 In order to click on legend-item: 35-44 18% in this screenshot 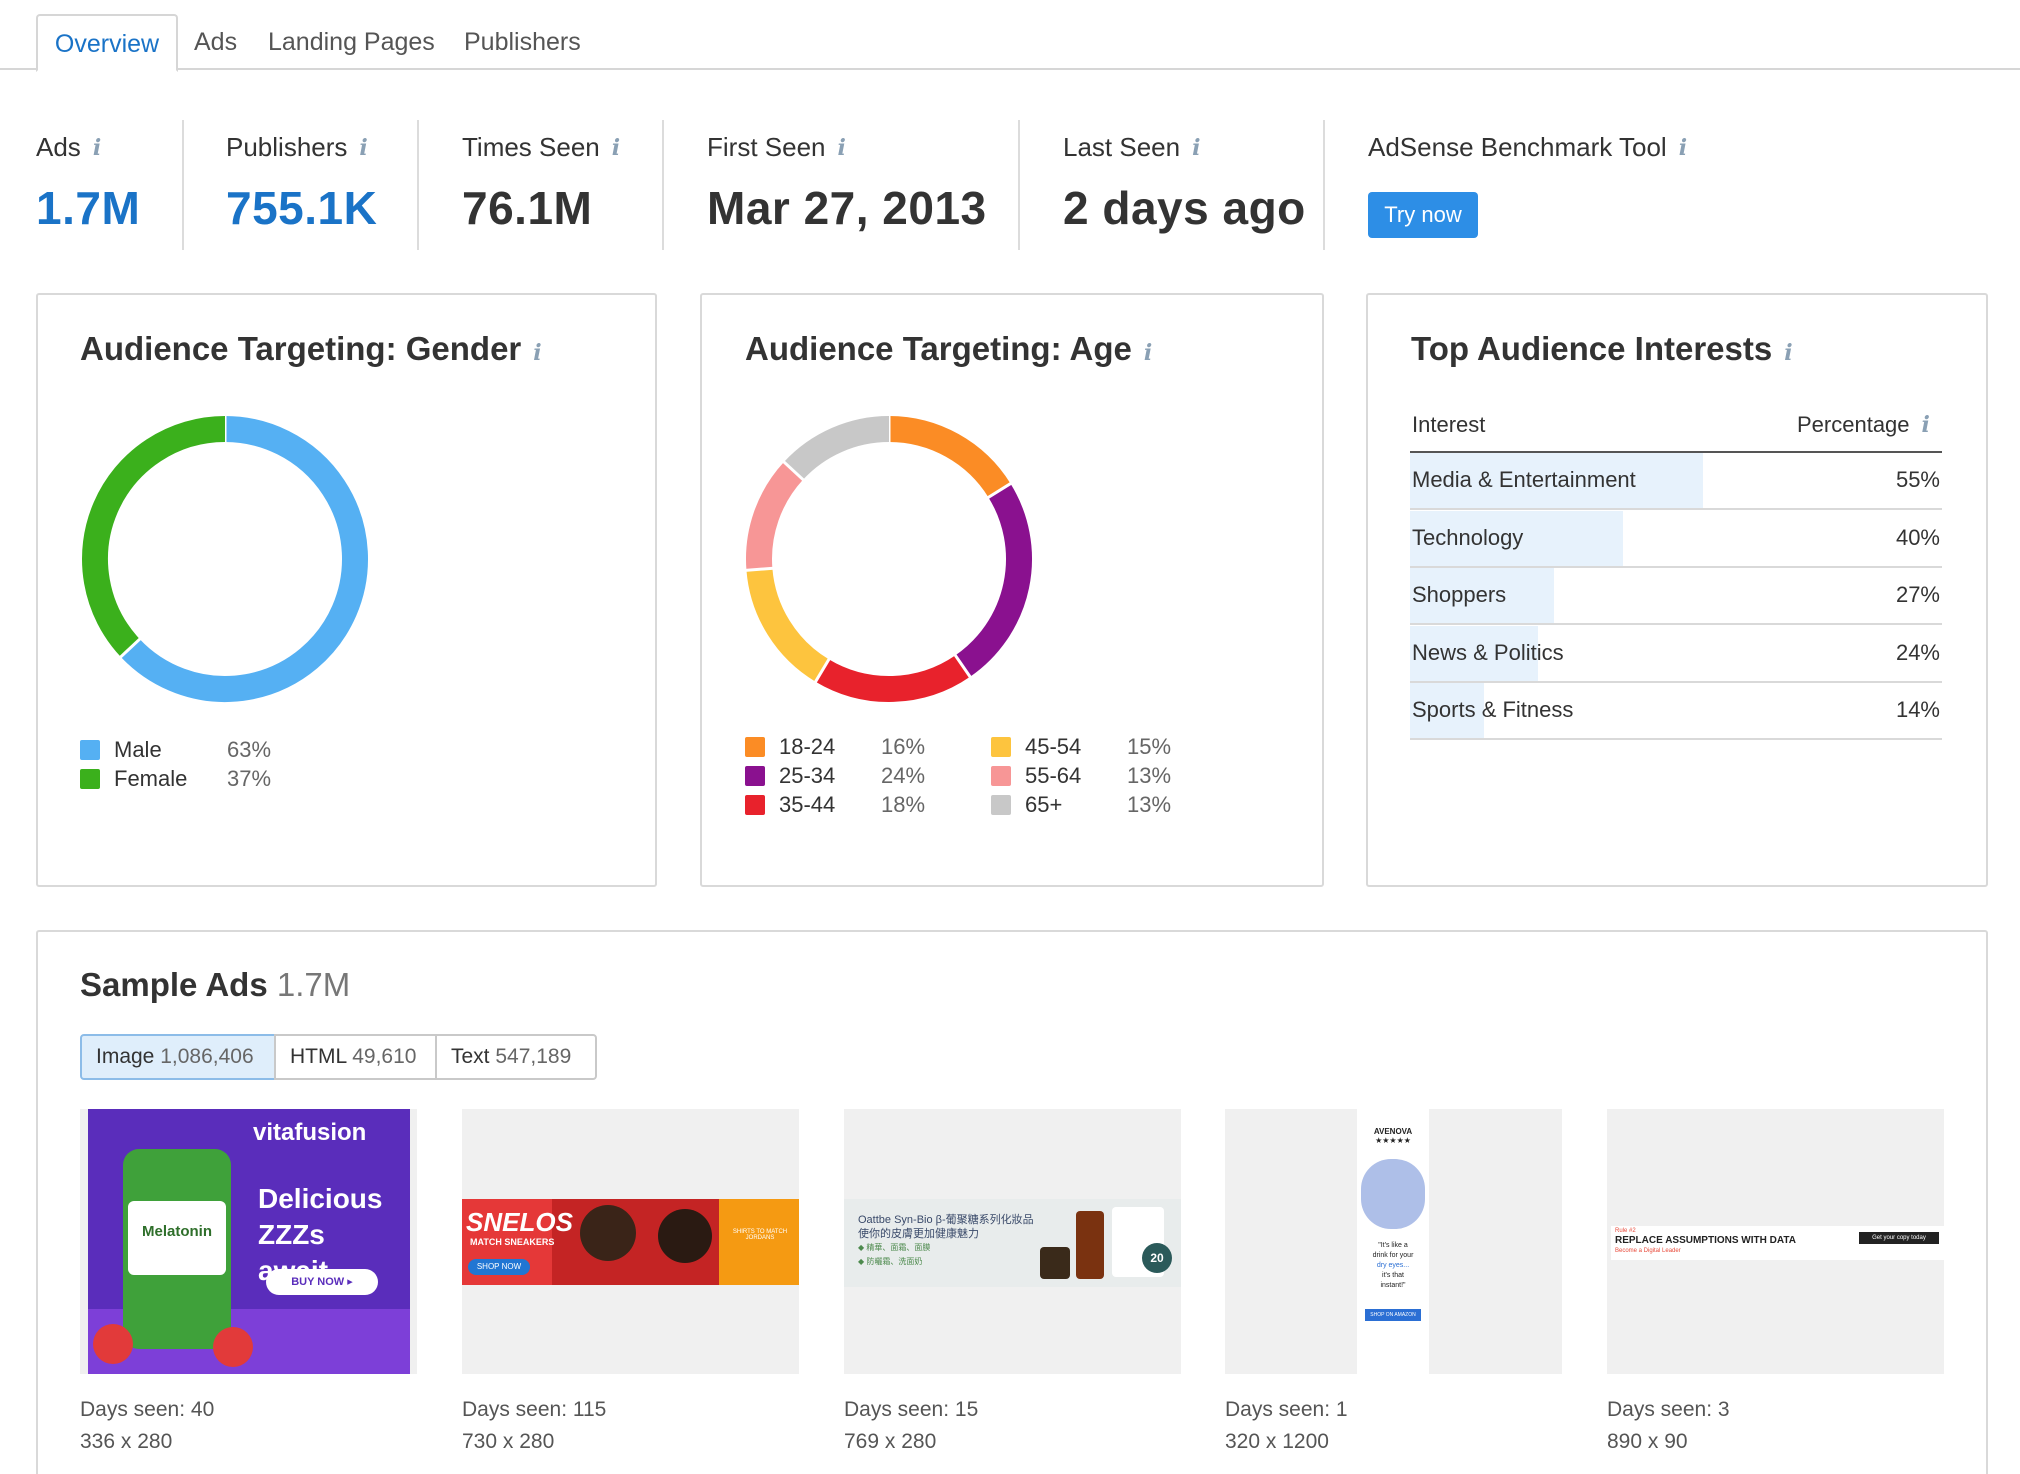, I will do `click(843, 805)`.